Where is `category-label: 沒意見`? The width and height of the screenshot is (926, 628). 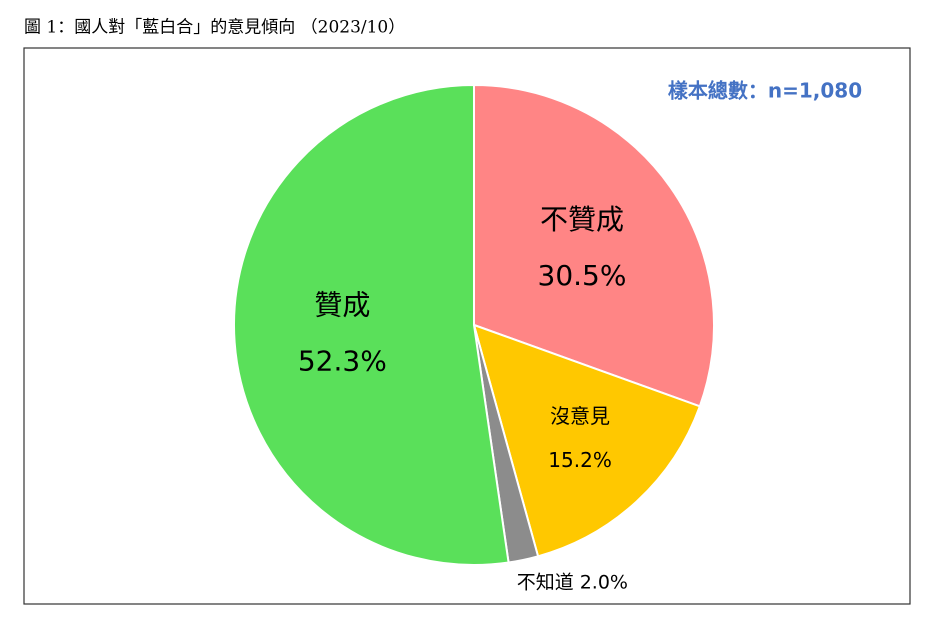
category-label: 沒意見 is located at coordinates (580, 416).